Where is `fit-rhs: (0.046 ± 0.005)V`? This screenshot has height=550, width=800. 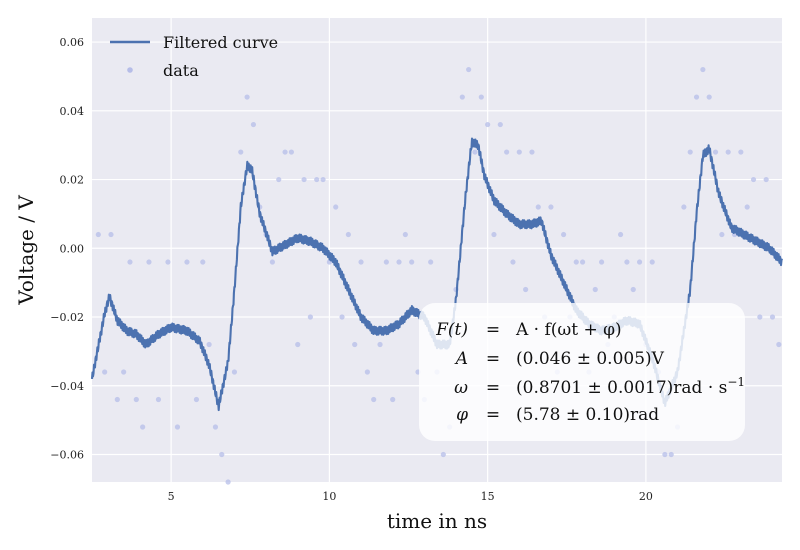 fit-rhs: (0.046 ± 0.005)V is located at coordinates (590, 359).